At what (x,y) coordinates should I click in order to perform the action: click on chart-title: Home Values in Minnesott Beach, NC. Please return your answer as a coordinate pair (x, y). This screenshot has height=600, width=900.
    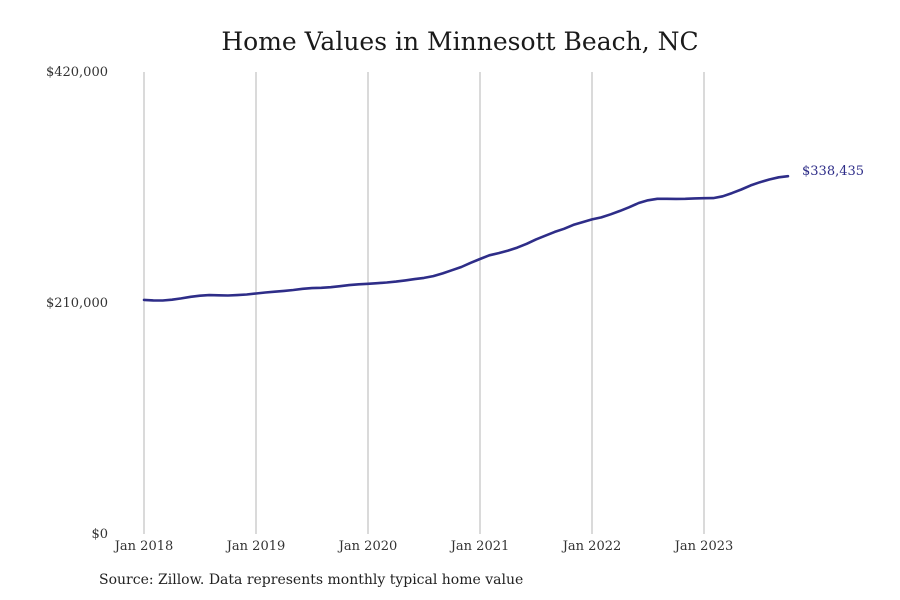
    Looking at the image, I should click on (460, 41).